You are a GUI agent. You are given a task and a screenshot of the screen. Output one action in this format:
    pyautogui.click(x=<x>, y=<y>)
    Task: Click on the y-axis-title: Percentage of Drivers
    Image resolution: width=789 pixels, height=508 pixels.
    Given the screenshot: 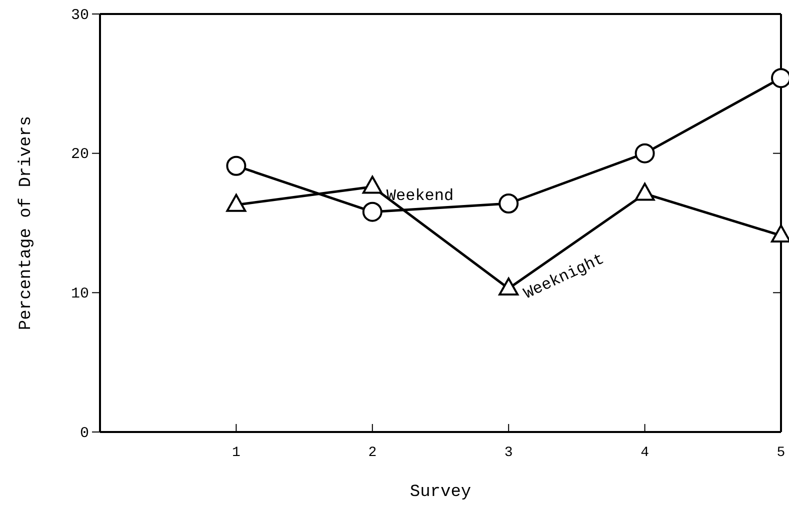 What is the action you would take?
    pyautogui.click(x=26, y=223)
    